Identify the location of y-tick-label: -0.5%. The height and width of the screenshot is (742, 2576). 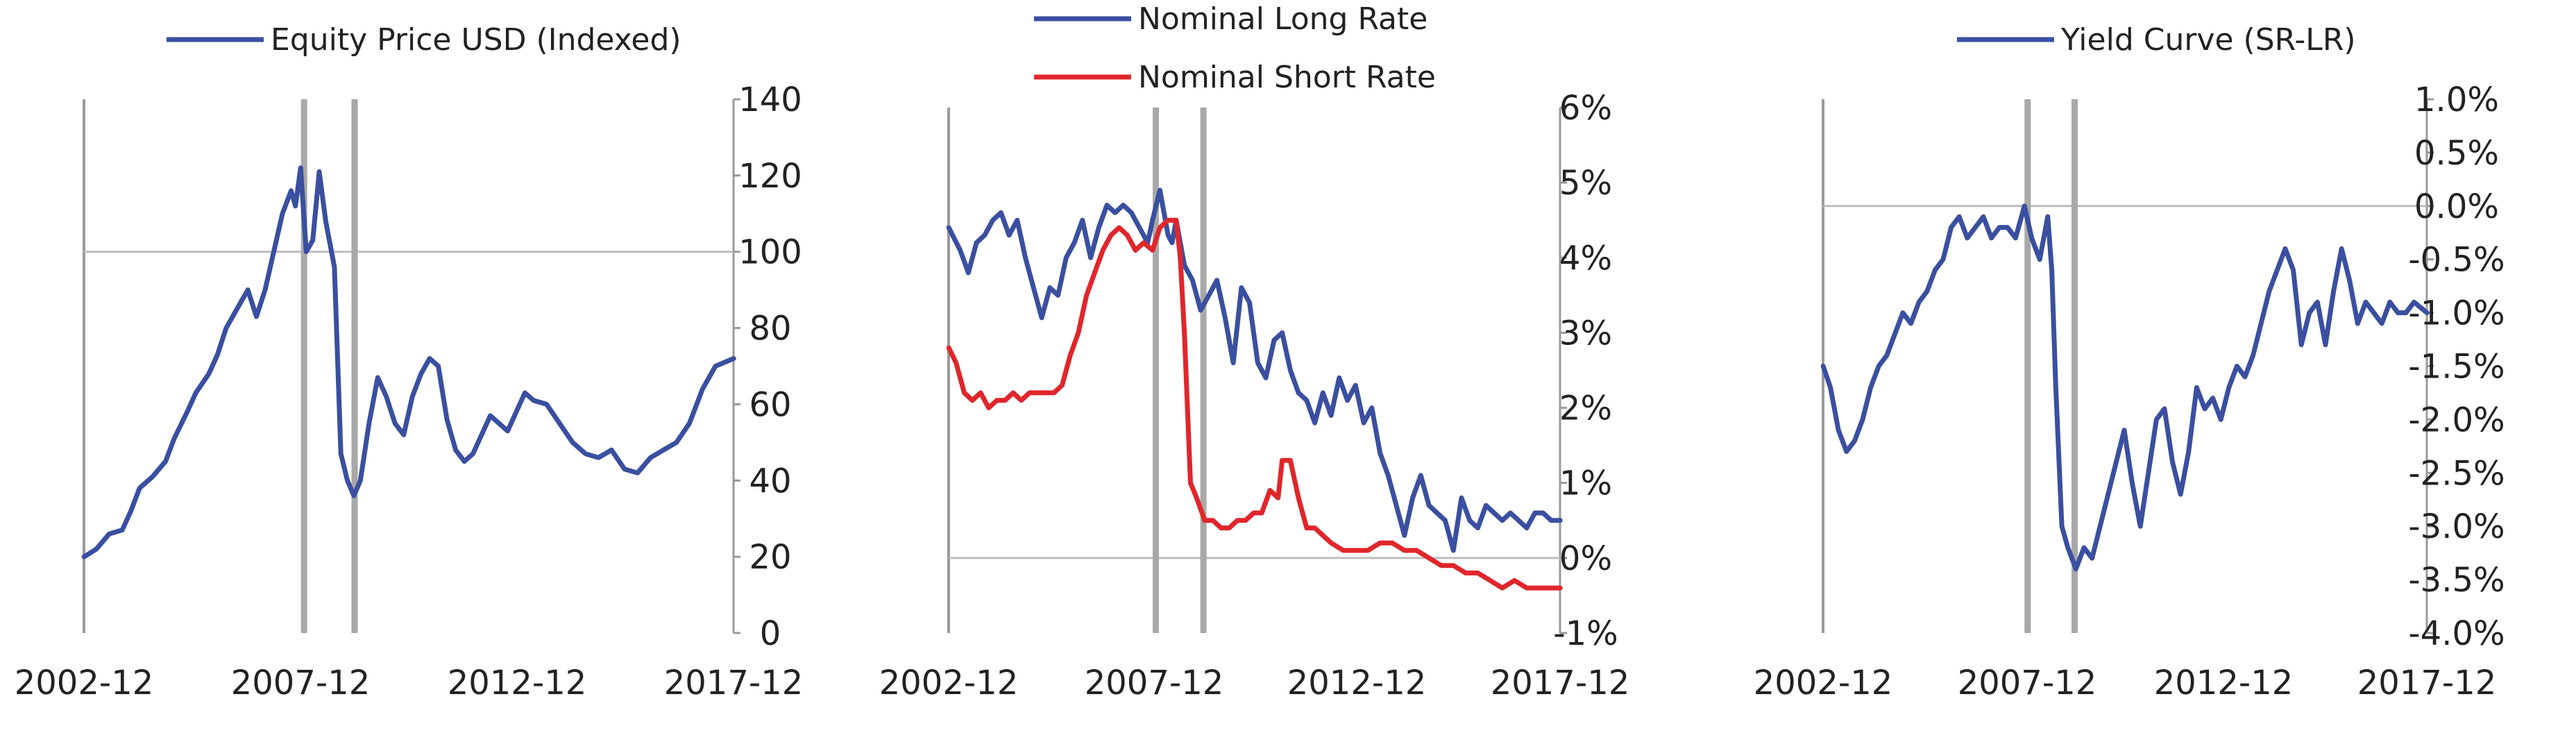
(2456, 261).